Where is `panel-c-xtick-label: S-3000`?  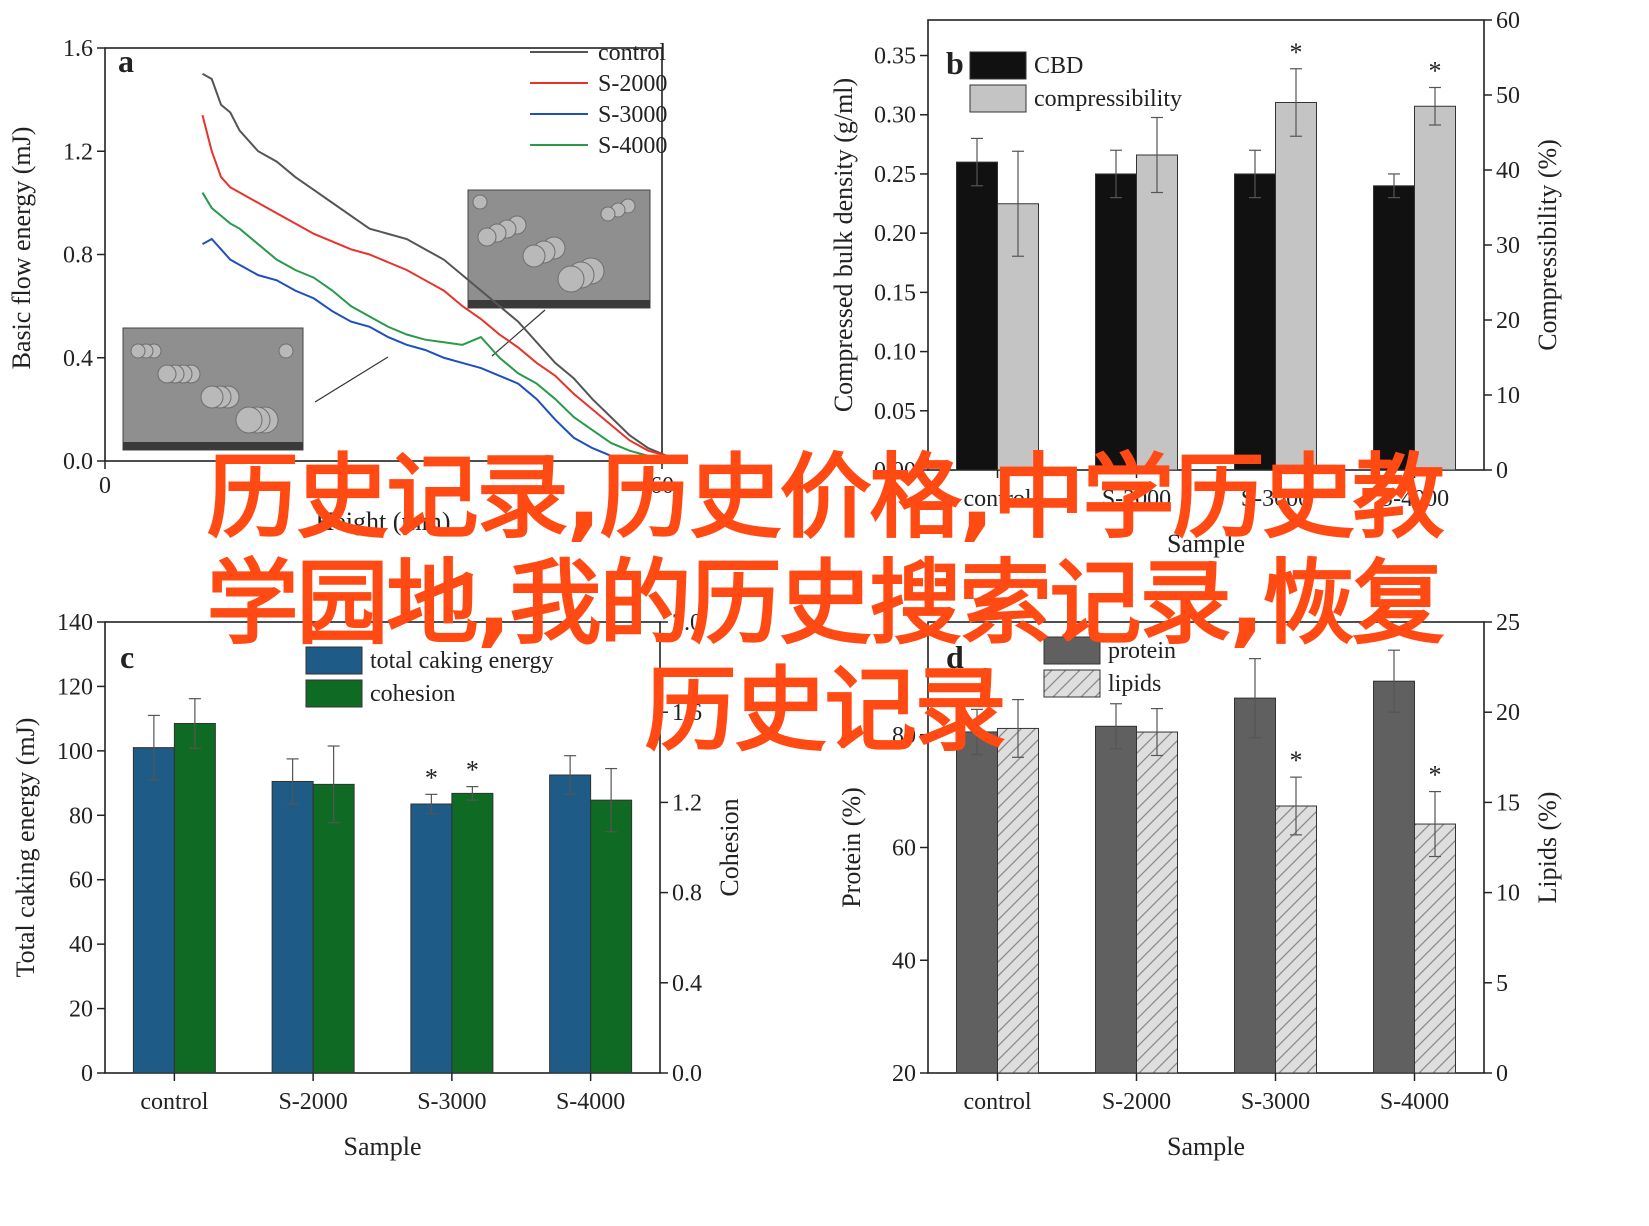 panel-c-xtick-label: S-3000 is located at coordinates (451, 1102).